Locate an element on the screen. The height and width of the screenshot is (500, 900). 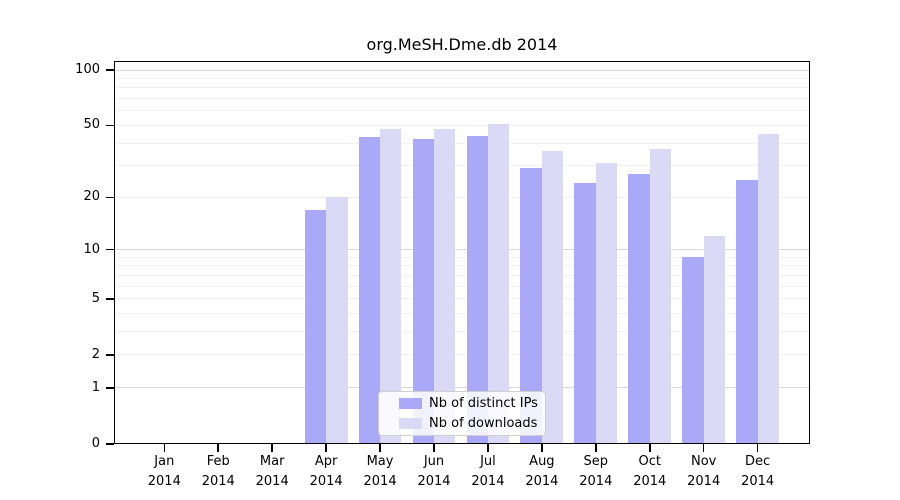
y-axis-label: 50 is located at coordinates (91, 125).